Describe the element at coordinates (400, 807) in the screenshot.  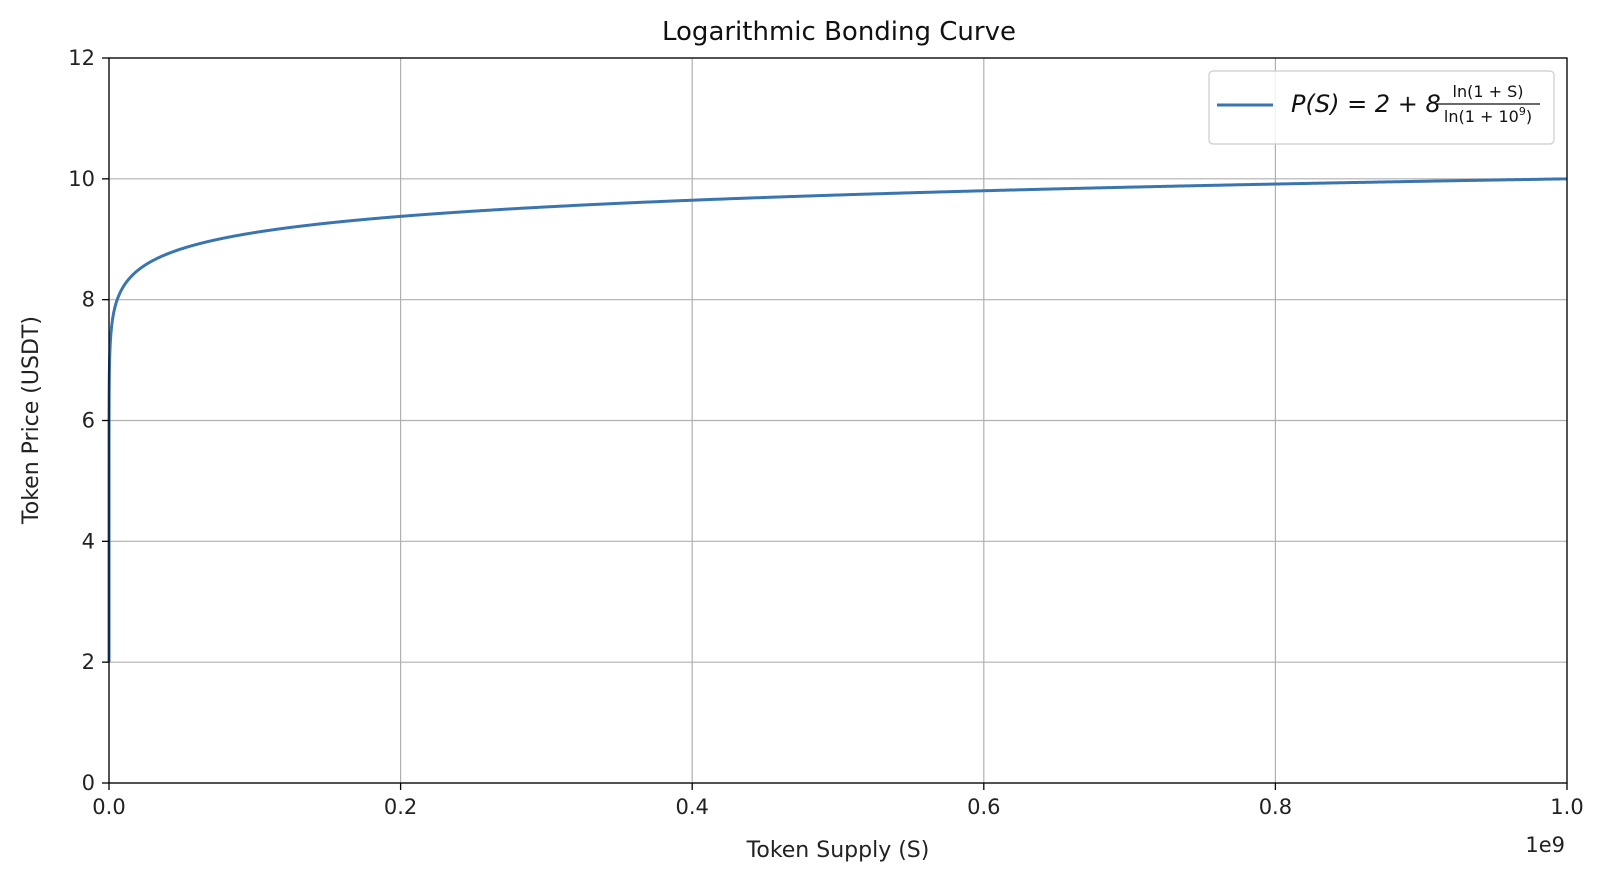
I see `x-tick-label-1: 0.2` at that location.